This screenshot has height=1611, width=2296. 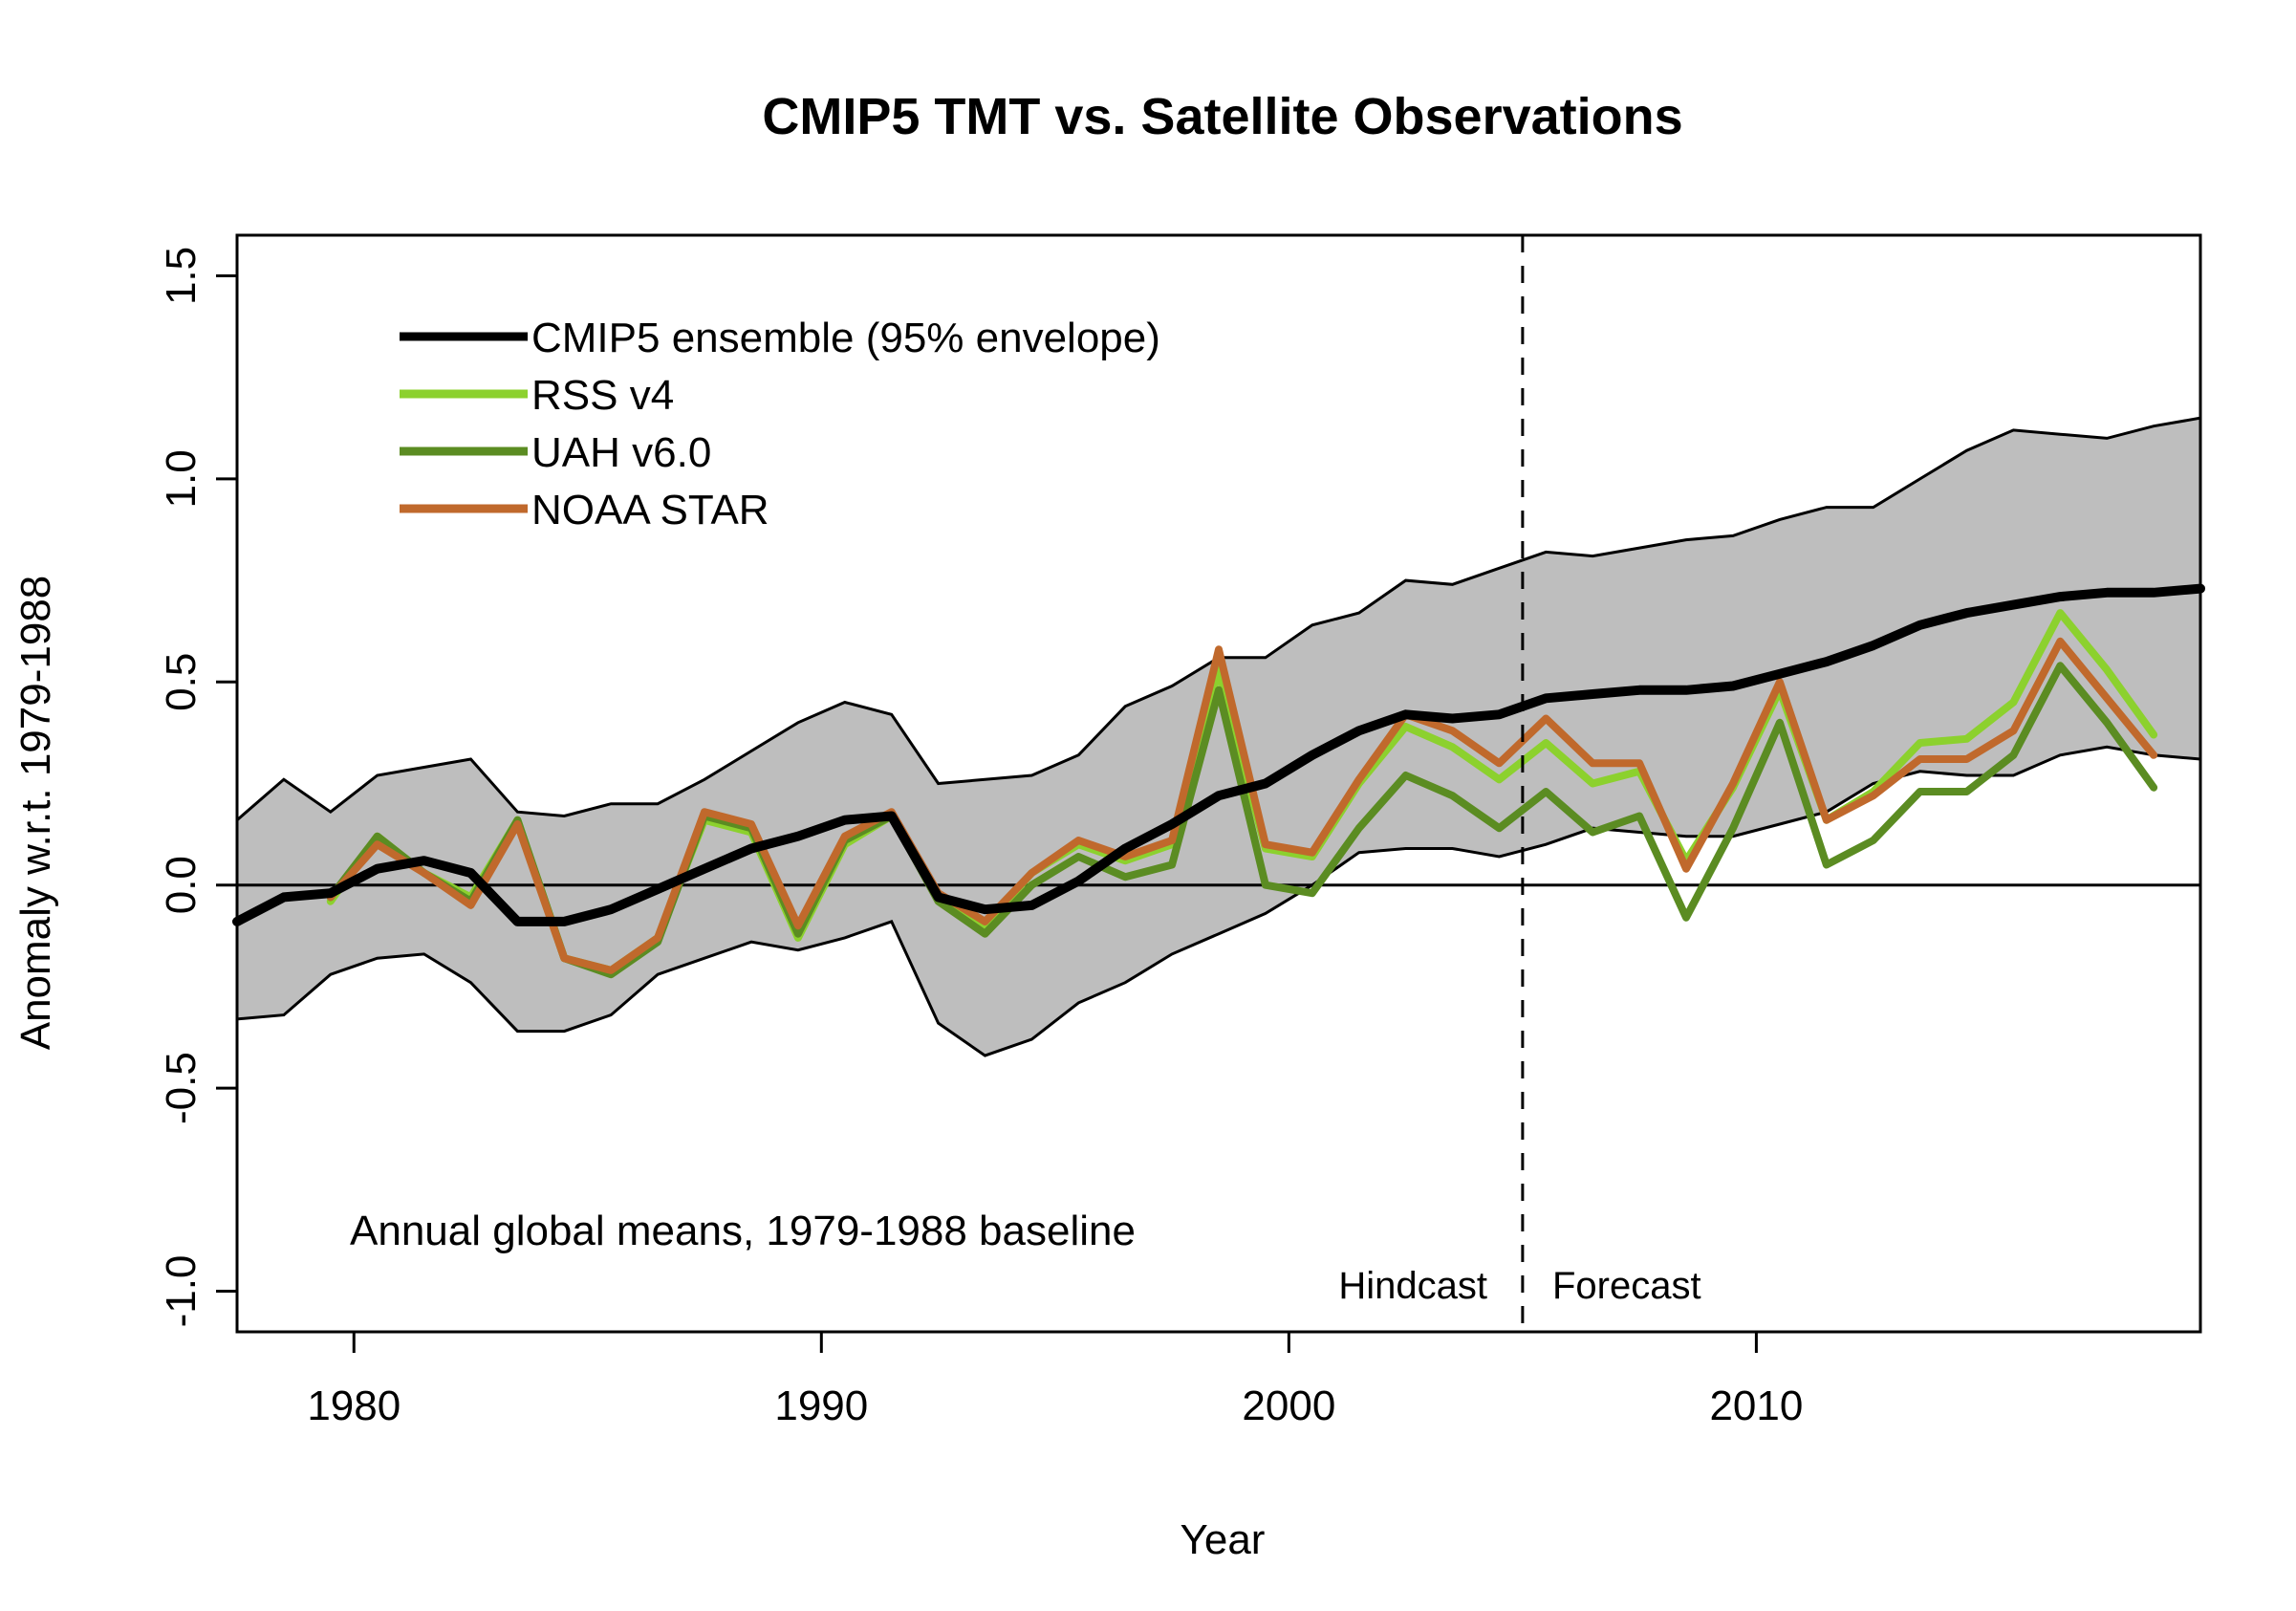 I want to click on y-axis-label: Anomaly w.r.t. 1979-1988, so click(x=35, y=813).